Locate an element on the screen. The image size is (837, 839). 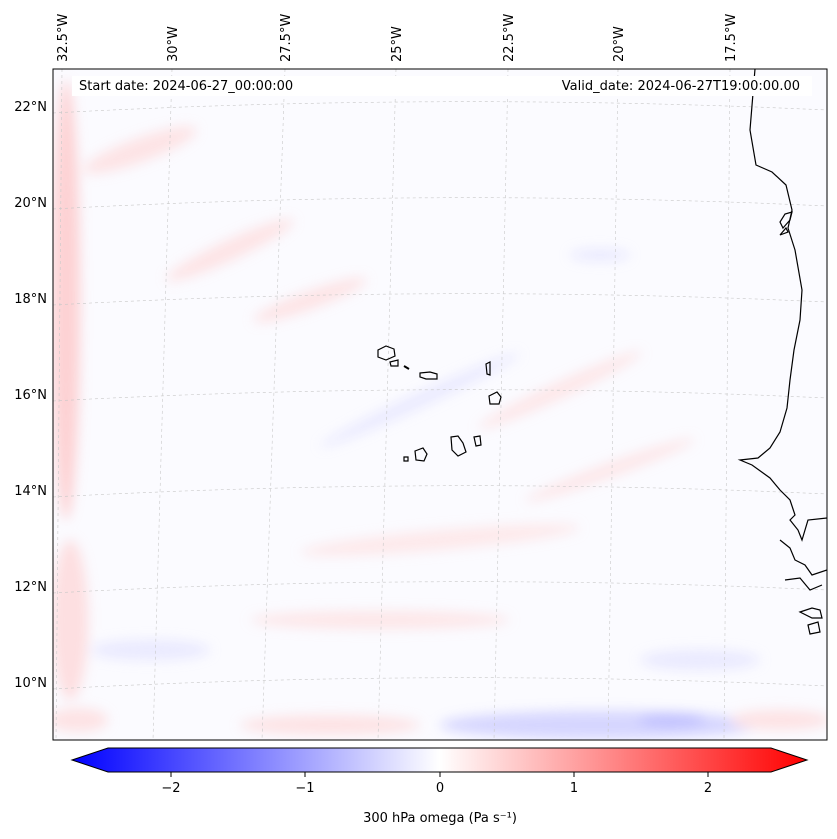
coastline is located at coordinates (782, 352).